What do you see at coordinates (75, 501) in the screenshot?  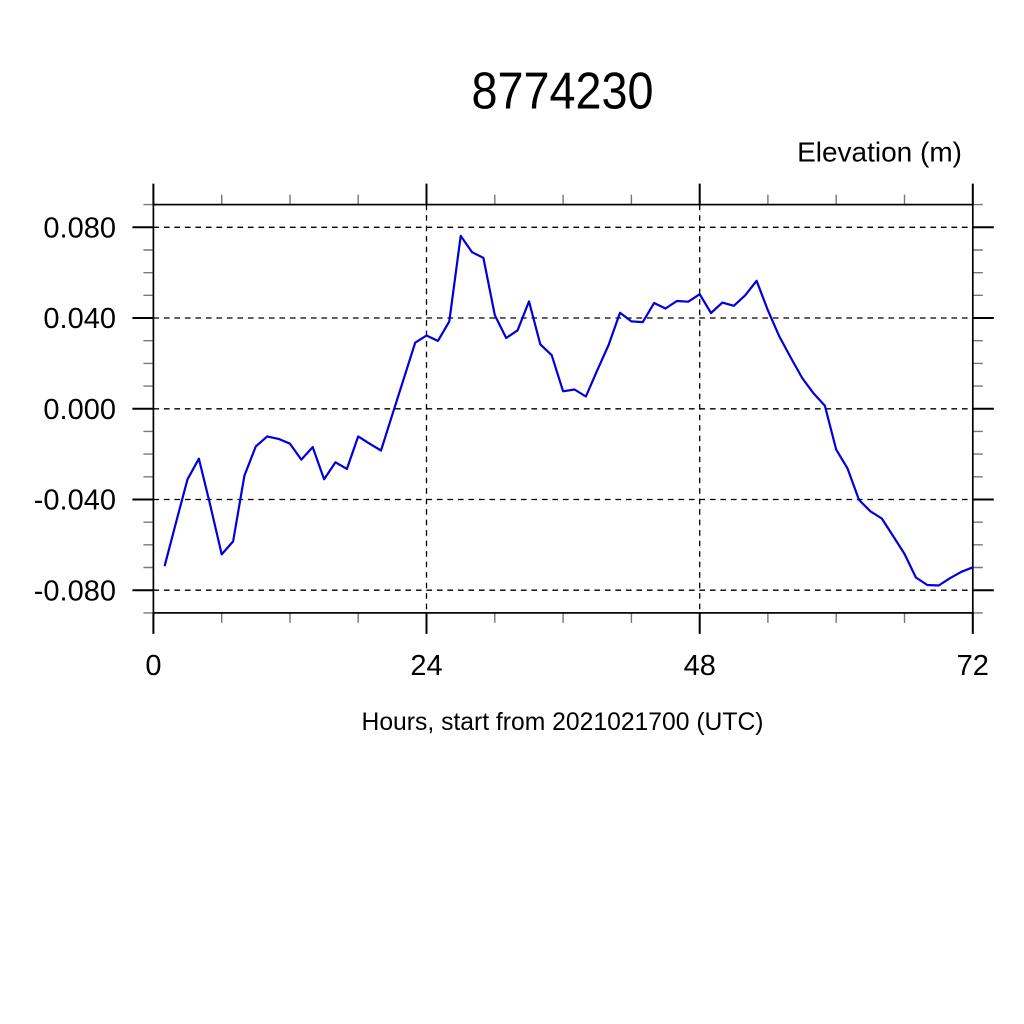 I see `svg-text: -0.040` at bounding box center [75, 501].